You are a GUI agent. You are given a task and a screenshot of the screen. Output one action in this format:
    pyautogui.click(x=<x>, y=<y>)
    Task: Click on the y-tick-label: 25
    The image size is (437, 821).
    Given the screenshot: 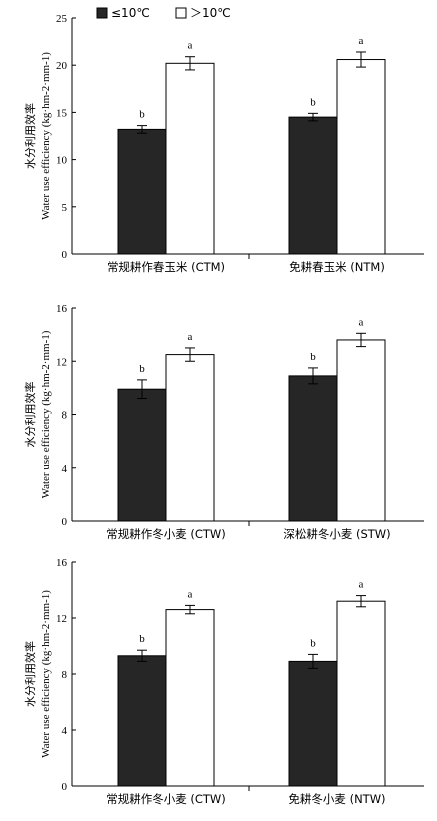 What is the action you would take?
    pyautogui.click(x=62, y=19)
    